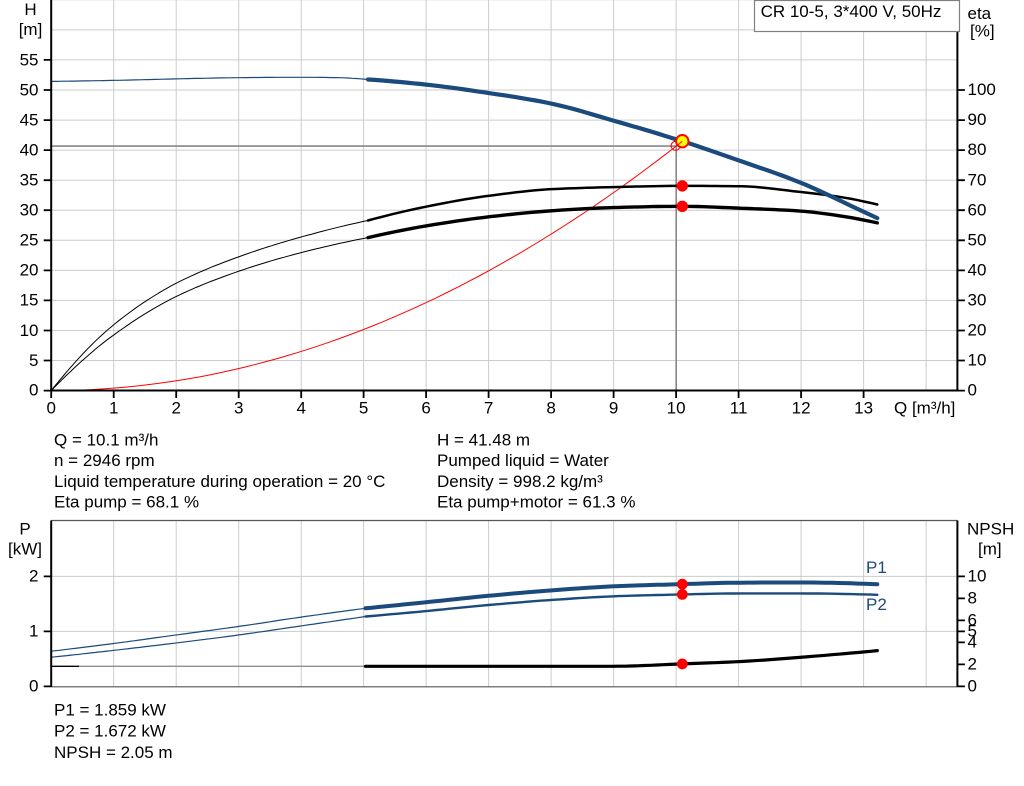 The width and height of the screenshot is (1024, 786). I want to click on svg-text: P2 = 1.672 kW, so click(110, 731).